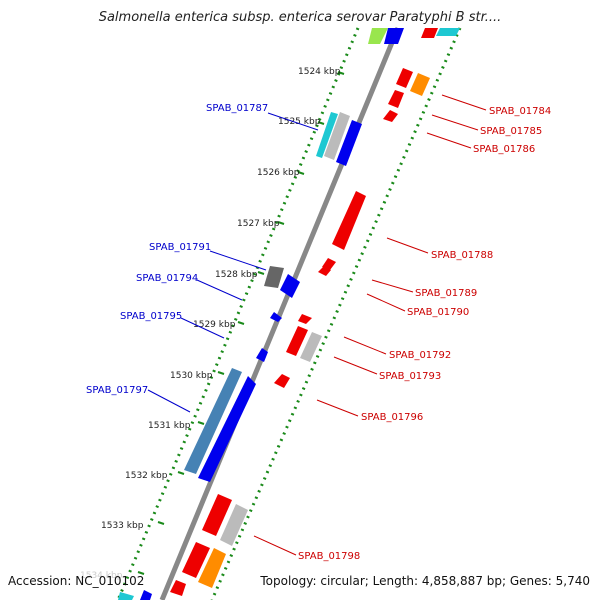 This screenshot has width=600, height=600. I want to click on gene-forward-large, so click(227, 429).